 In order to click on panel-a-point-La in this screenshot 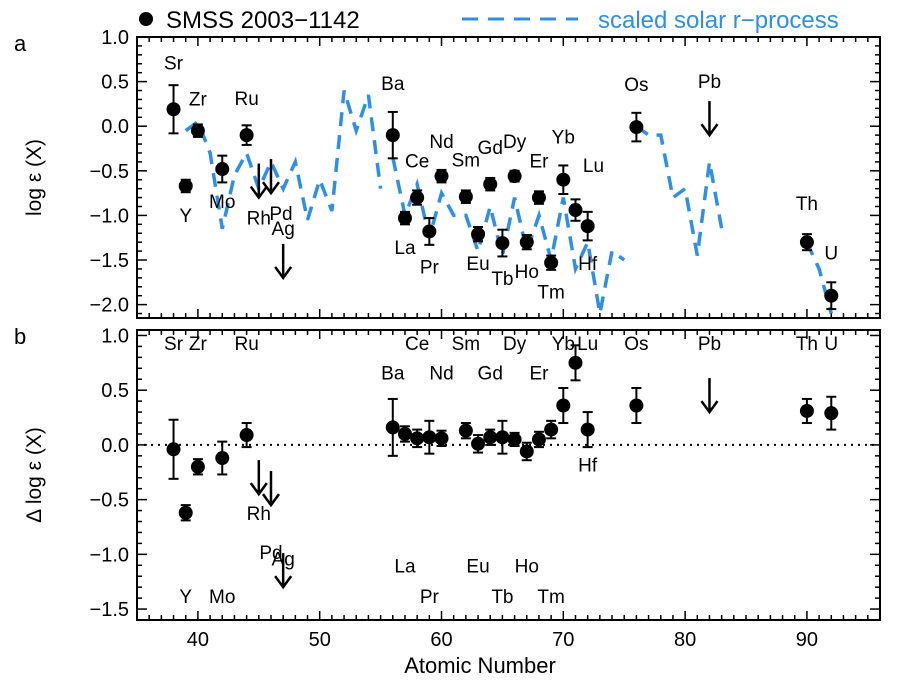, I will do `click(404, 218)`.